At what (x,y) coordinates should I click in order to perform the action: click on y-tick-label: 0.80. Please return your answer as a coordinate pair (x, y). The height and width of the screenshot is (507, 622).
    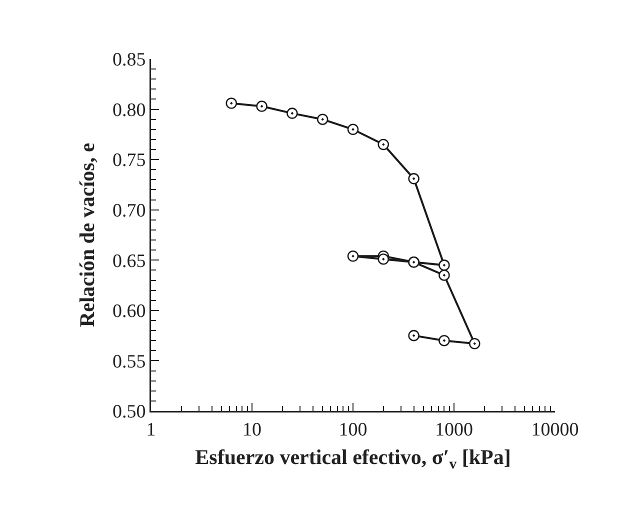
    Looking at the image, I should click on (129, 110).